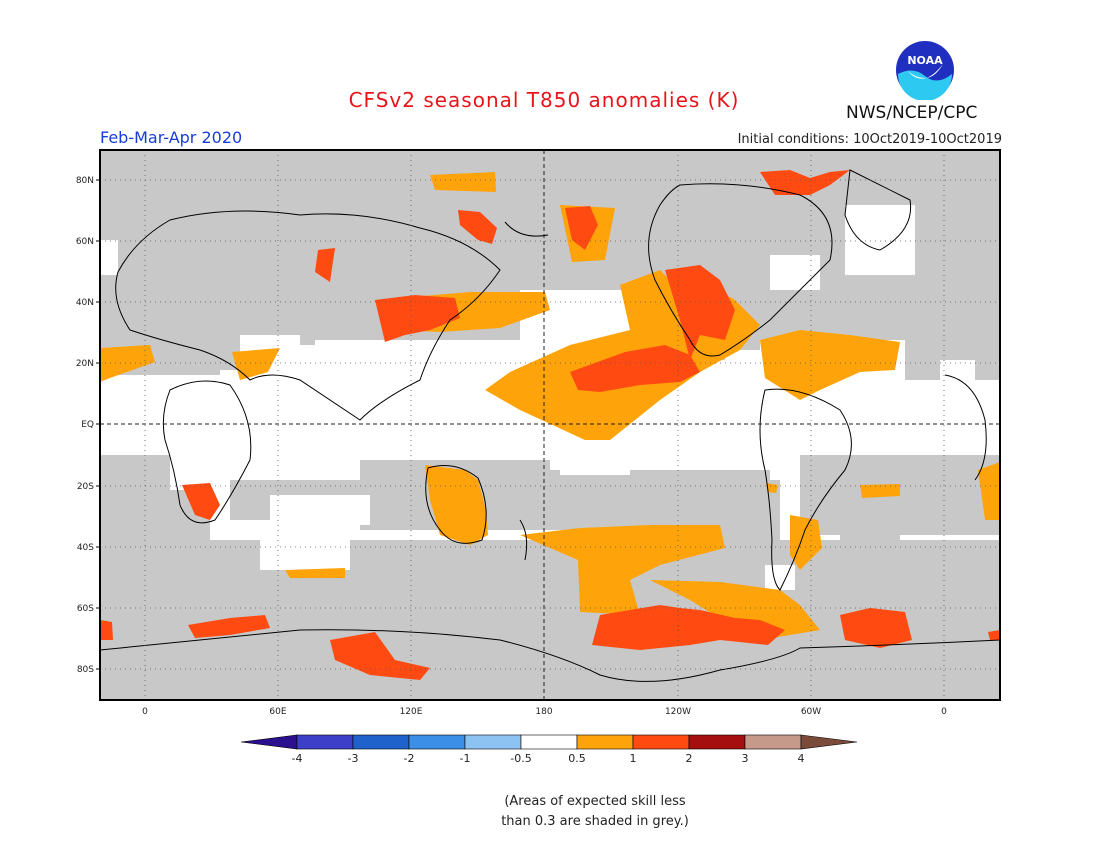 This screenshot has width=1100, height=850. Describe the element at coordinates (869, 139) in the screenshot. I see `initial-conditions: Initial conditions: 10Oct2019-10Oct2019` at that location.